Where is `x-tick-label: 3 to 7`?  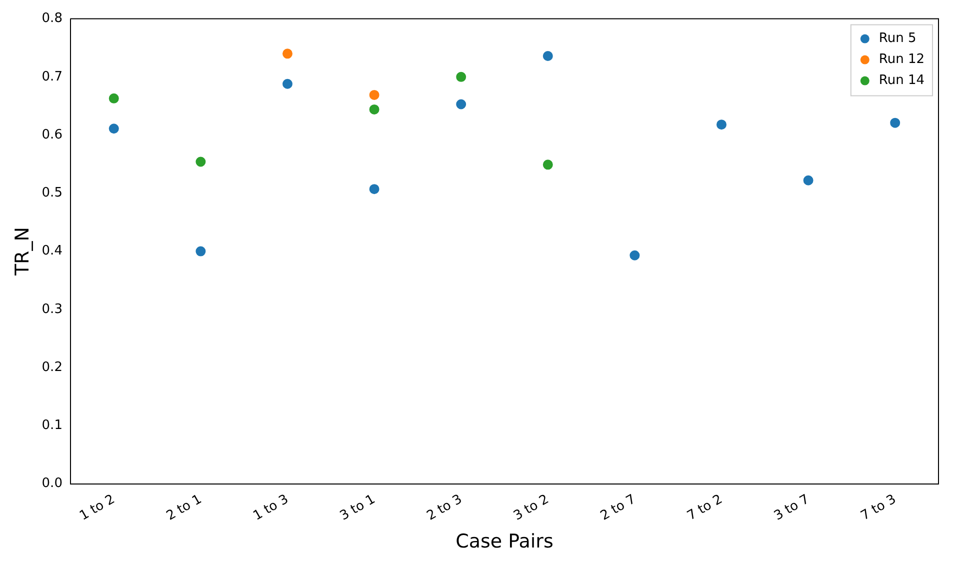 x-tick-label: 3 to 7 is located at coordinates (792, 508).